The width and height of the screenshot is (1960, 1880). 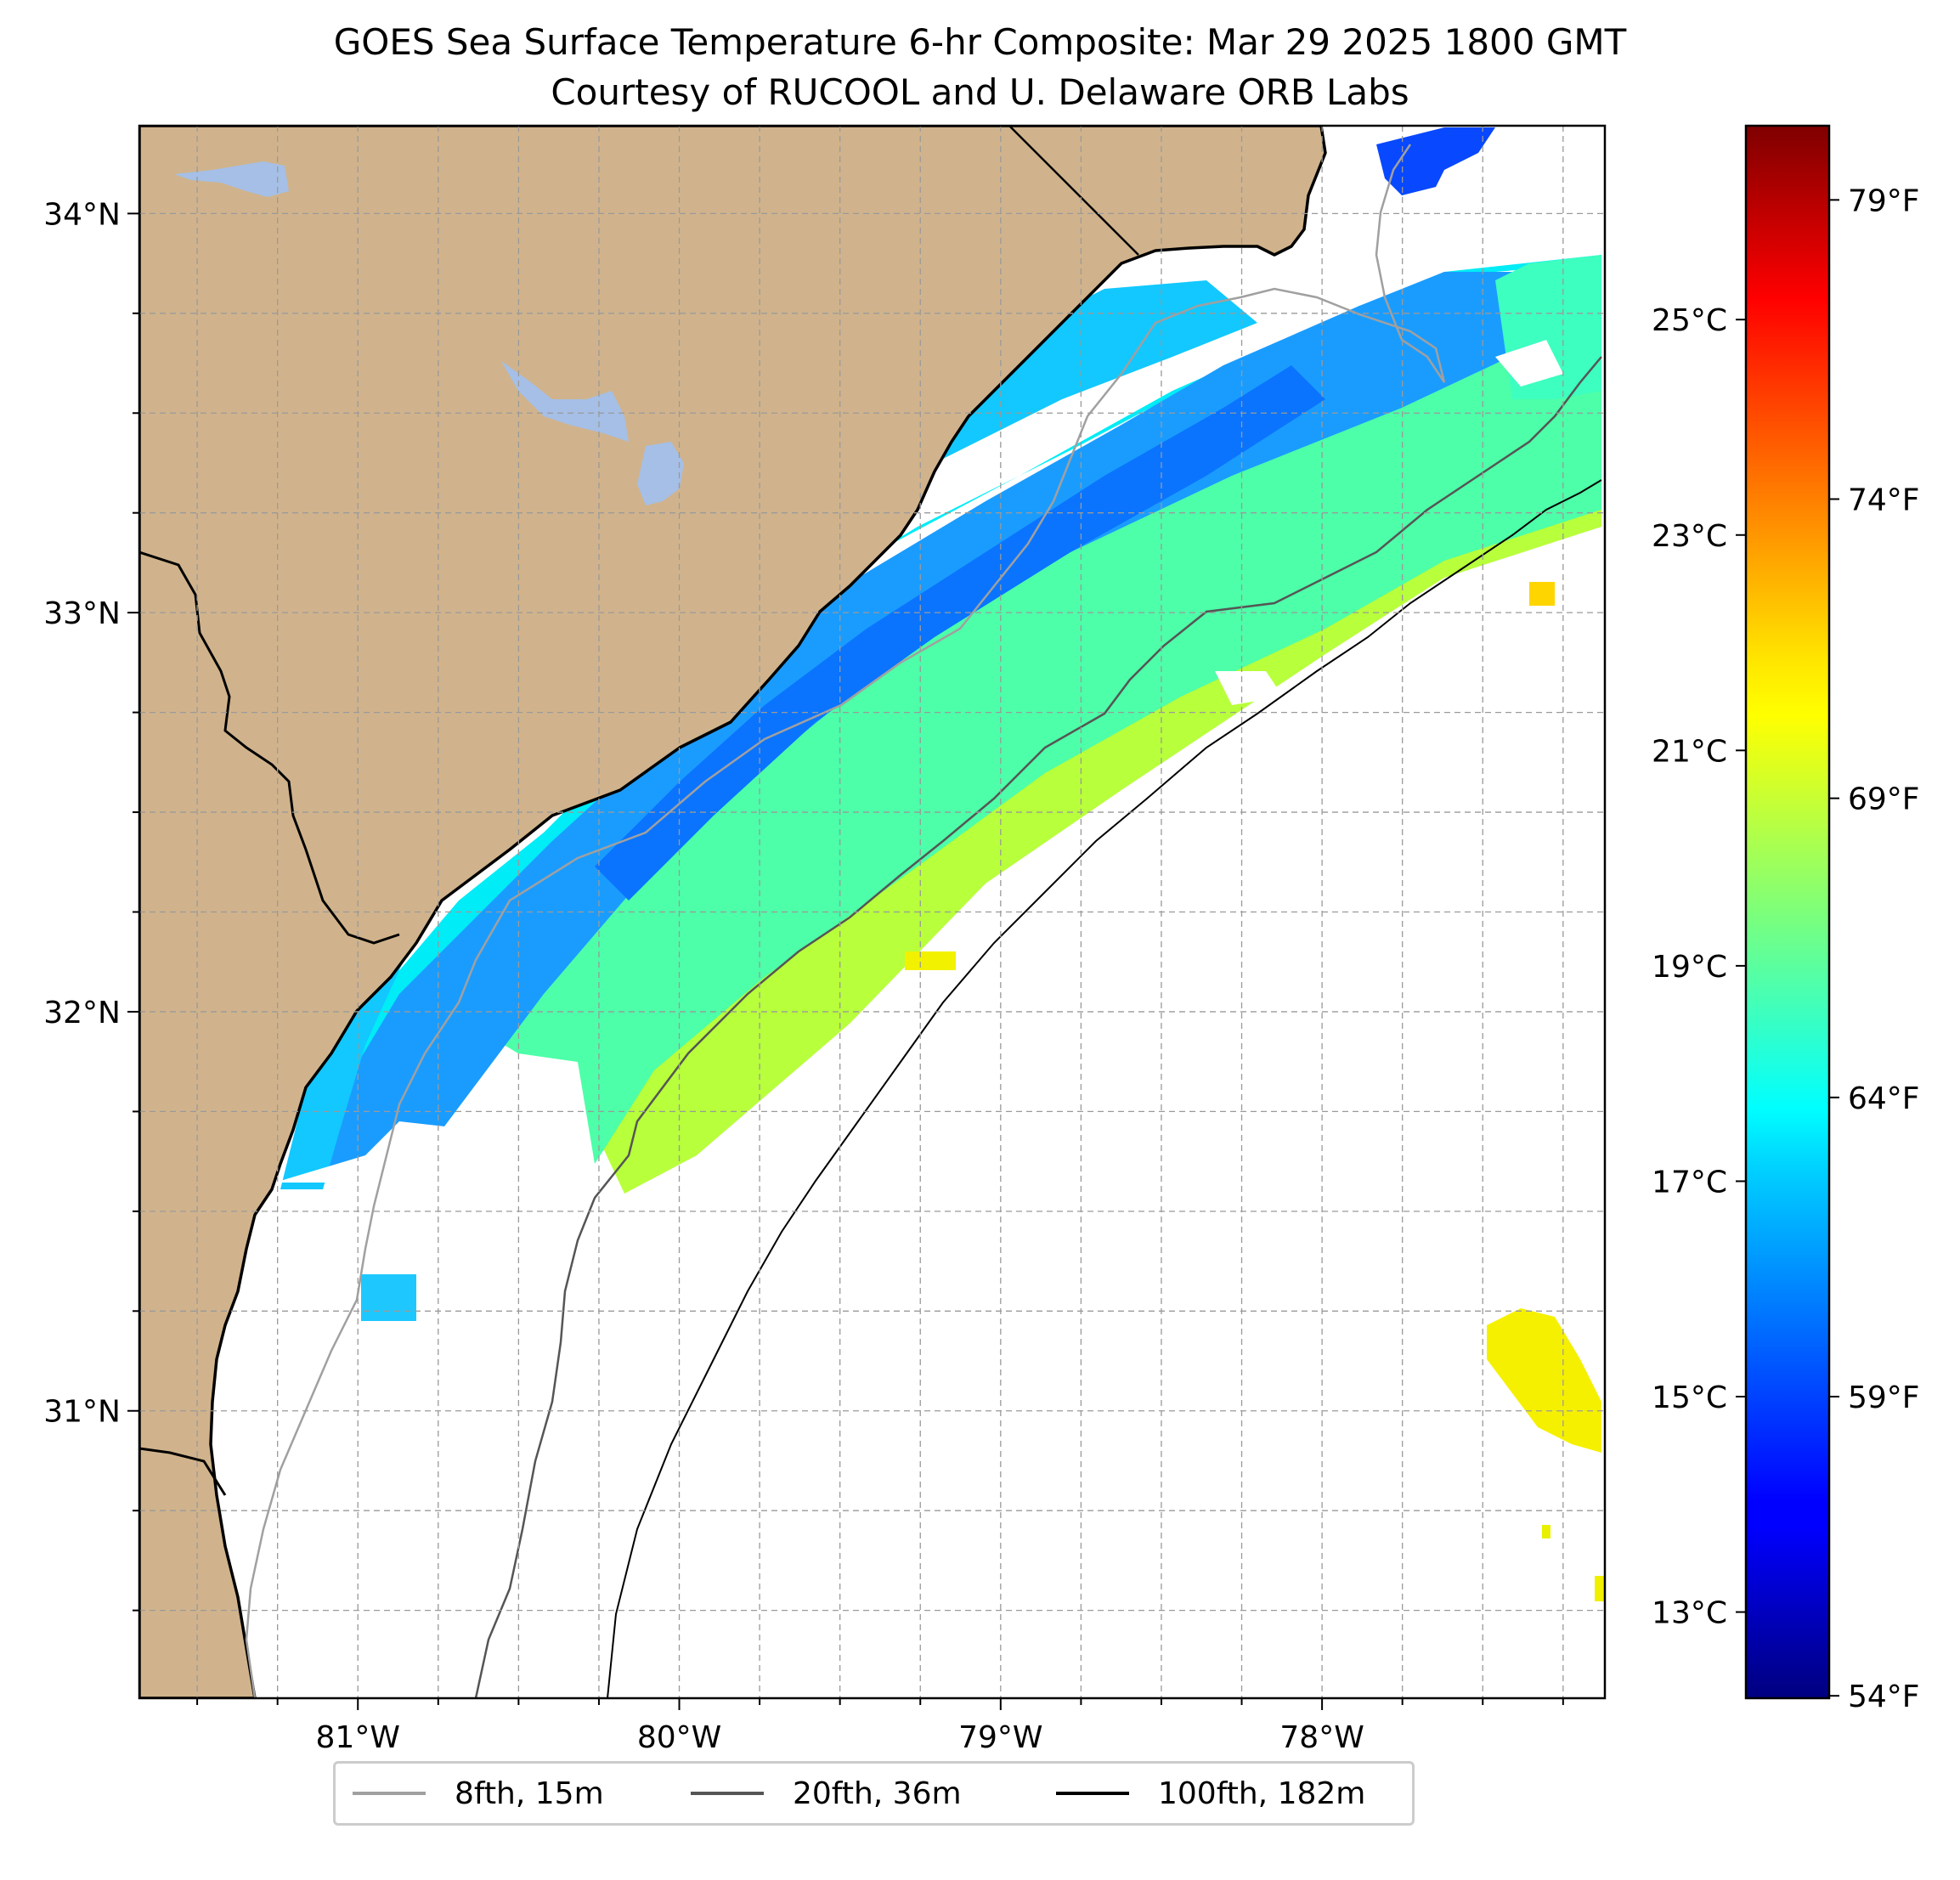 I want to click on lake-north, so click(x=232, y=179).